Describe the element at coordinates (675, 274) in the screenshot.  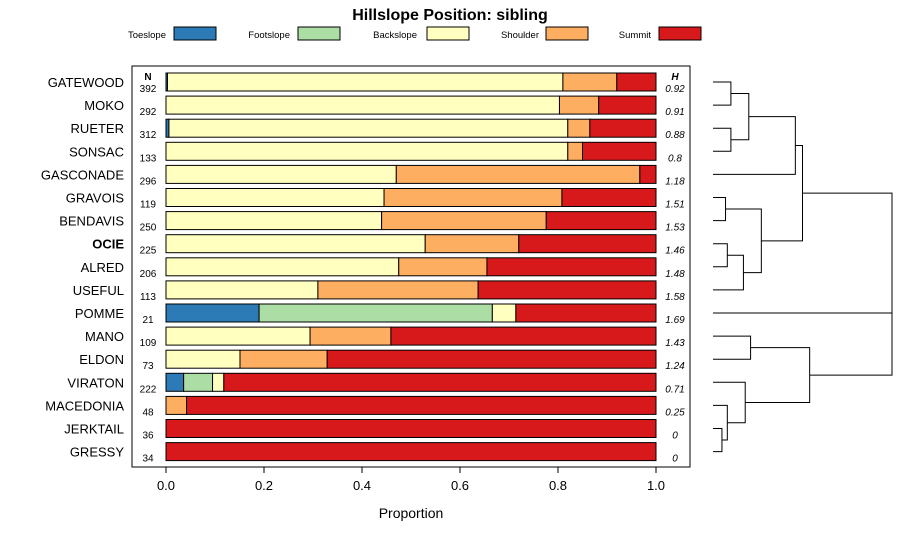
I see `h-value-alred: 1.48` at that location.